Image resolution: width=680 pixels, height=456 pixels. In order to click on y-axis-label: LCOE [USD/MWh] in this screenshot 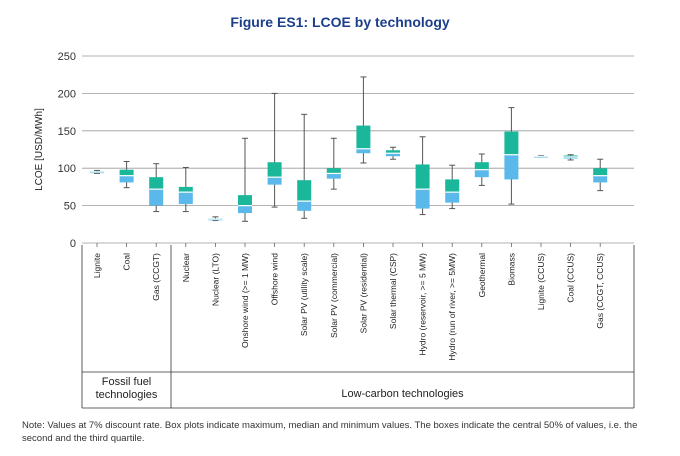, I will do `click(39, 149)`.